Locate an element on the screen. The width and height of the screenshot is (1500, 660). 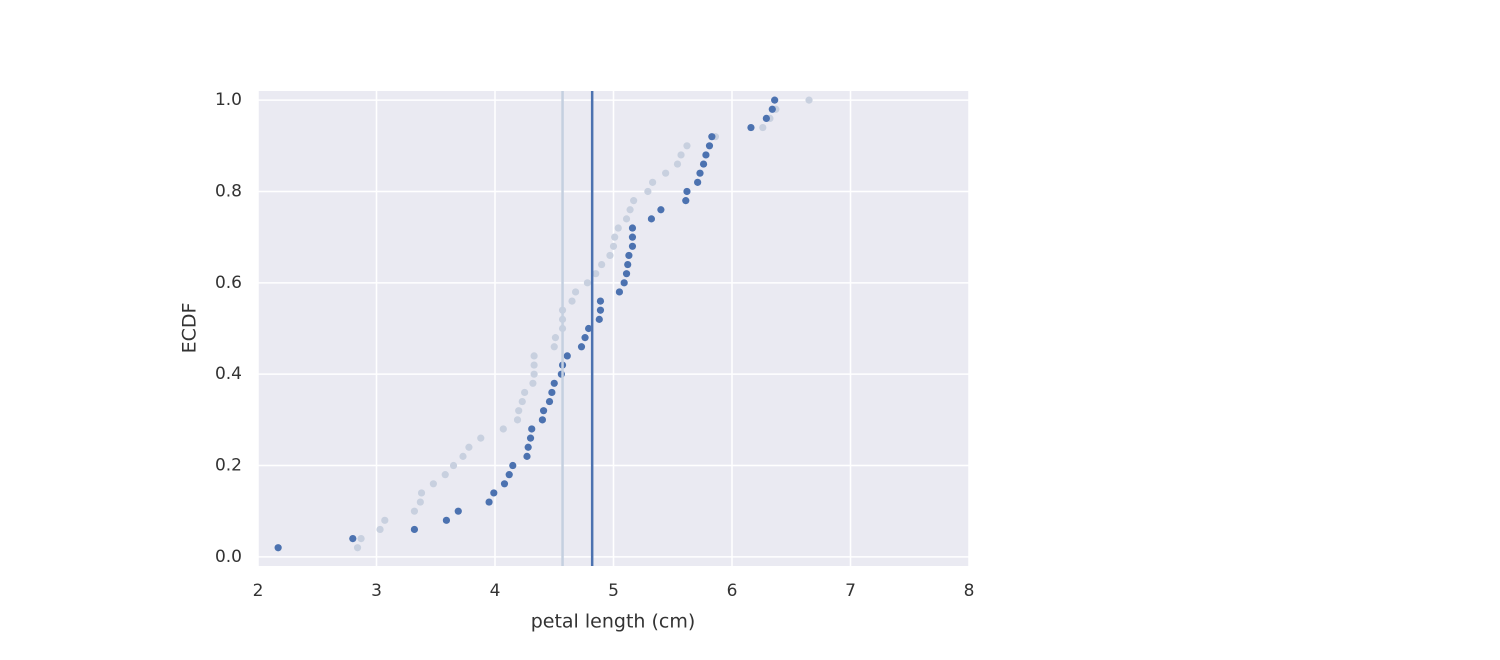
y-tick-label: 0.0 is located at coordinates (228, 557).